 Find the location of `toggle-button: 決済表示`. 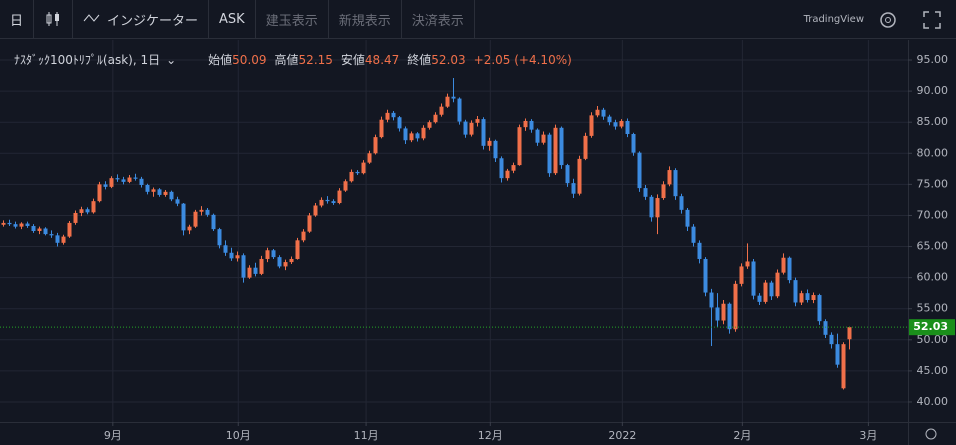

toggle-button: 決済表示 is located at coordinates (438, 19).